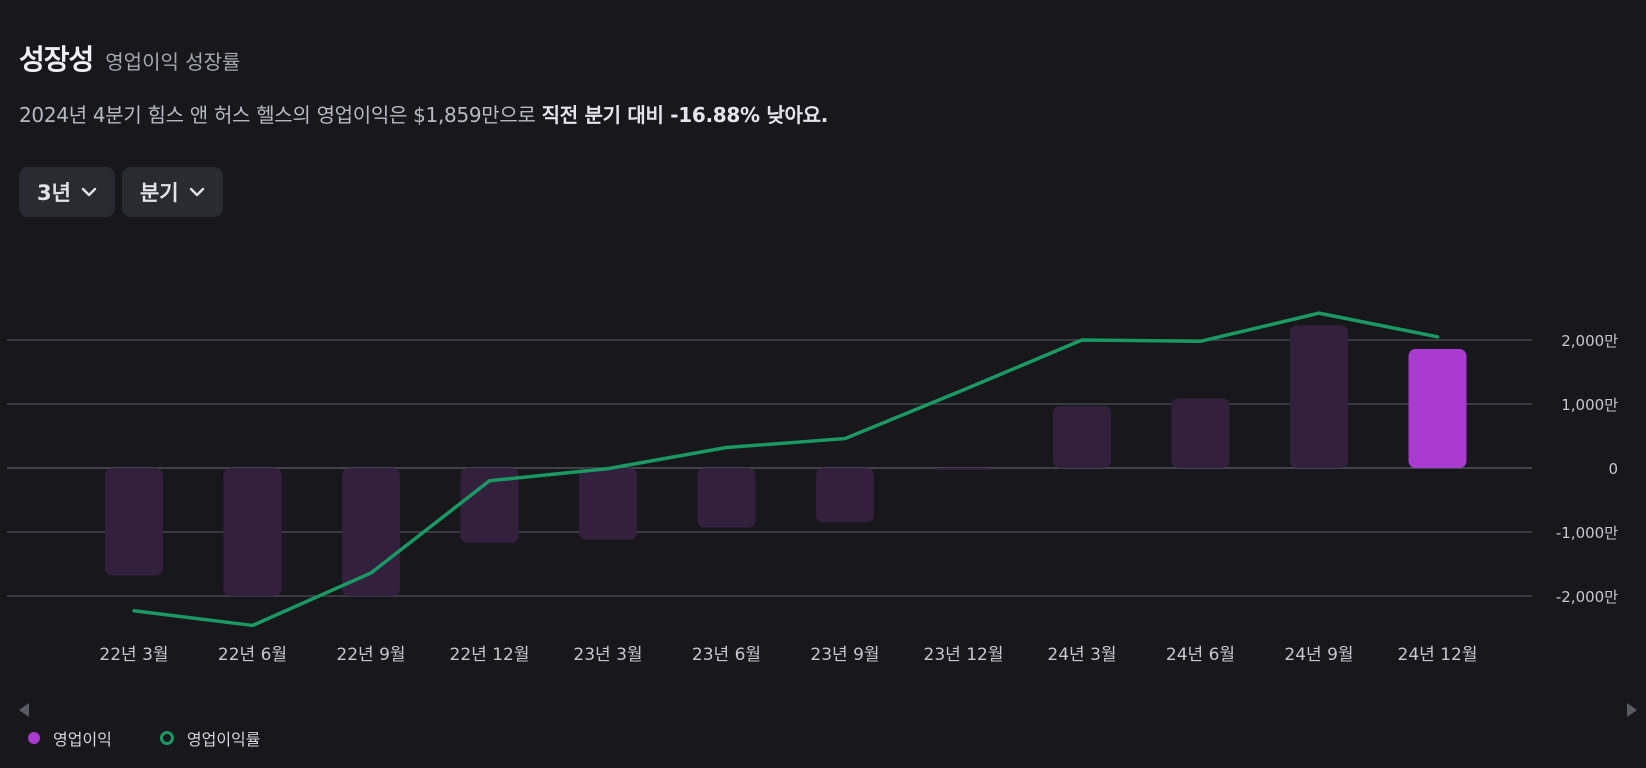 This screenshot has width=1646, height=768. I want to click on legend-bar-label: 영업이익, so click(82, 739).